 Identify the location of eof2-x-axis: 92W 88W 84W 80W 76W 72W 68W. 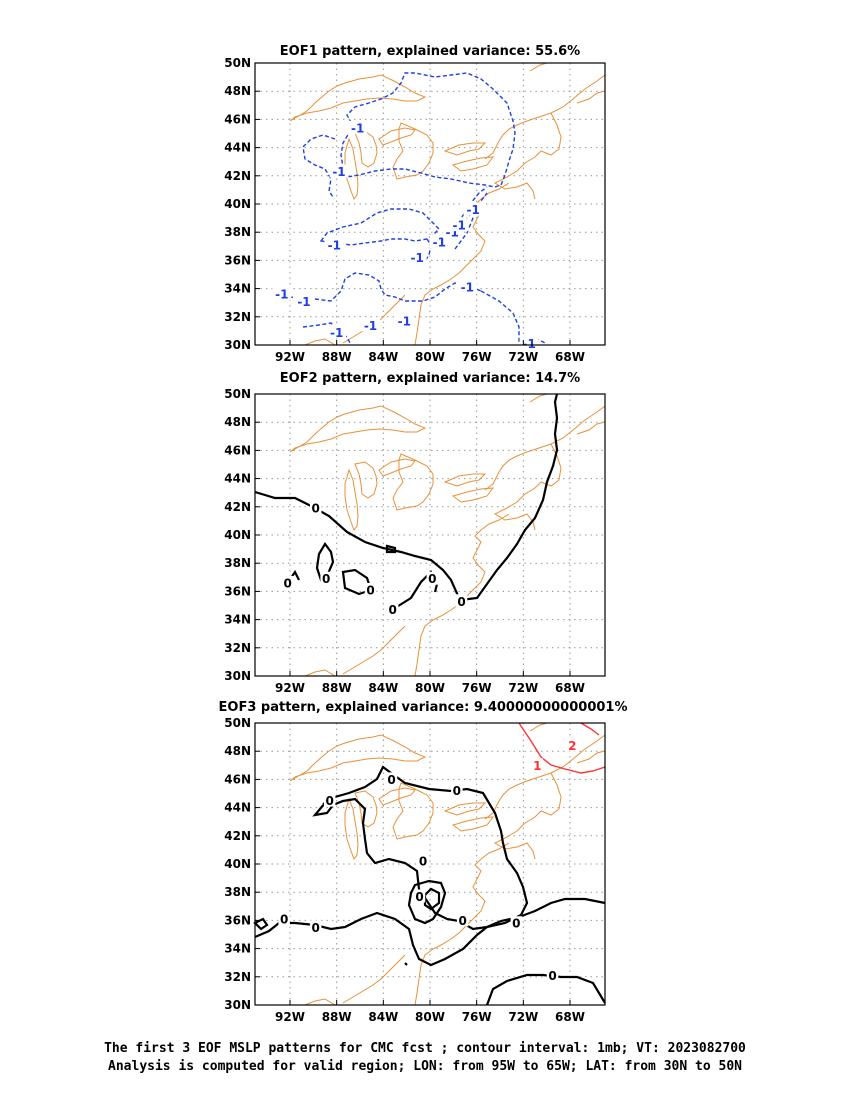
(430, 683).